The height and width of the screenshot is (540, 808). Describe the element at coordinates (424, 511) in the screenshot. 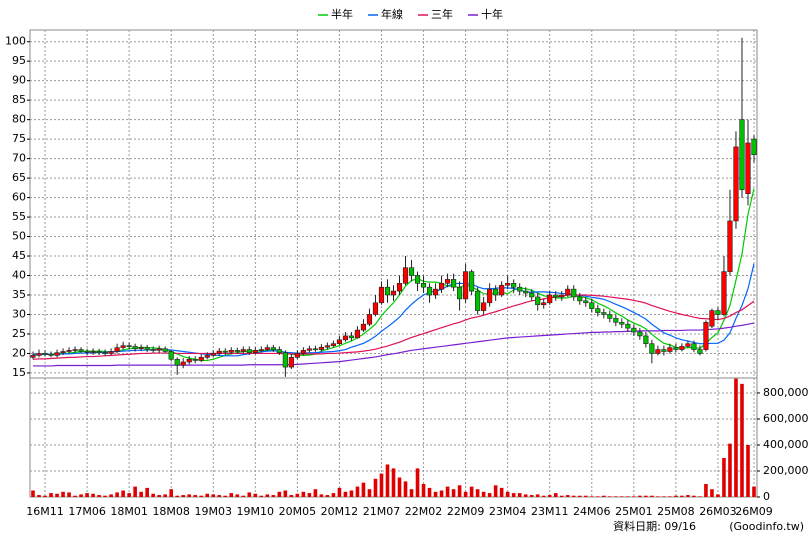

I see `x-tick-label: 22M02` at that location.